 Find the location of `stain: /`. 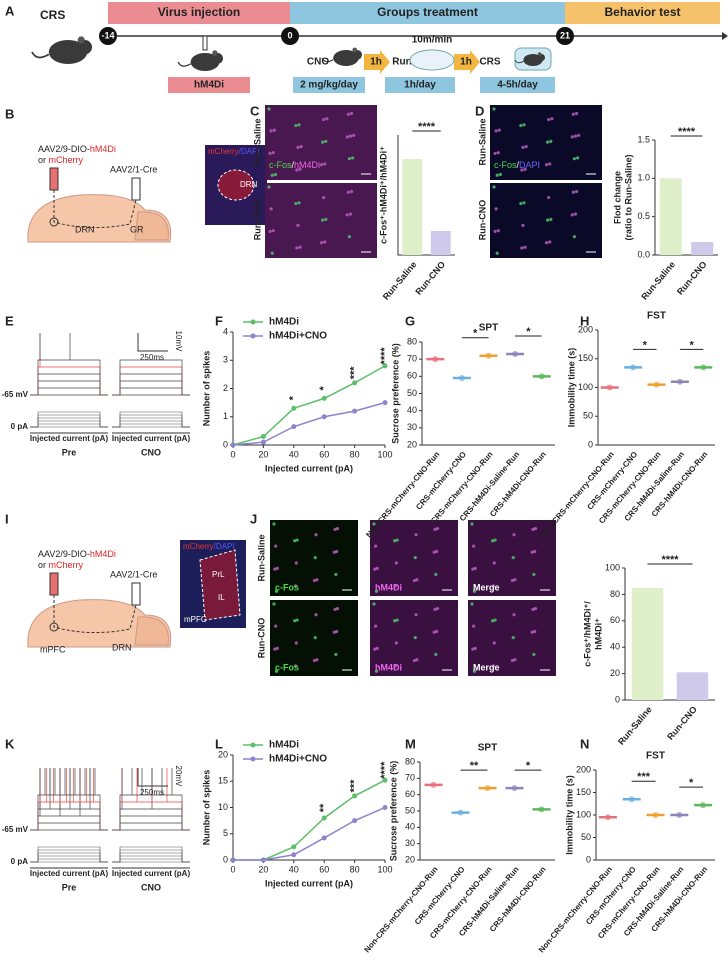

stain: / is located at coordinates (518, 165).